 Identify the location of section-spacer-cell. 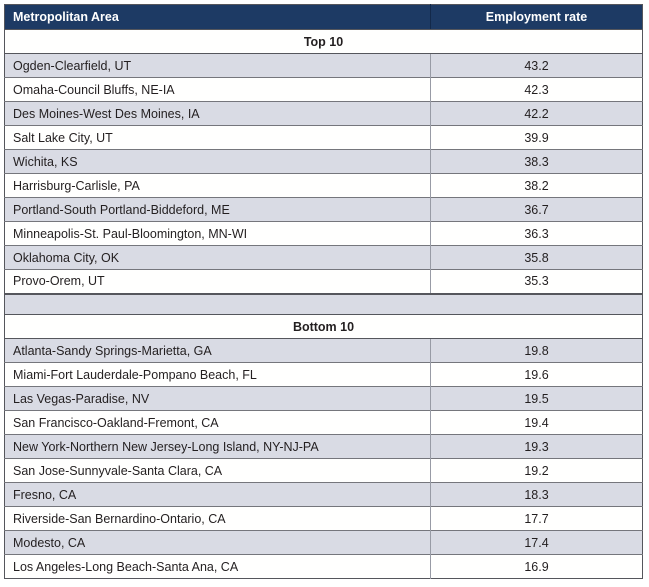
(323, 303).